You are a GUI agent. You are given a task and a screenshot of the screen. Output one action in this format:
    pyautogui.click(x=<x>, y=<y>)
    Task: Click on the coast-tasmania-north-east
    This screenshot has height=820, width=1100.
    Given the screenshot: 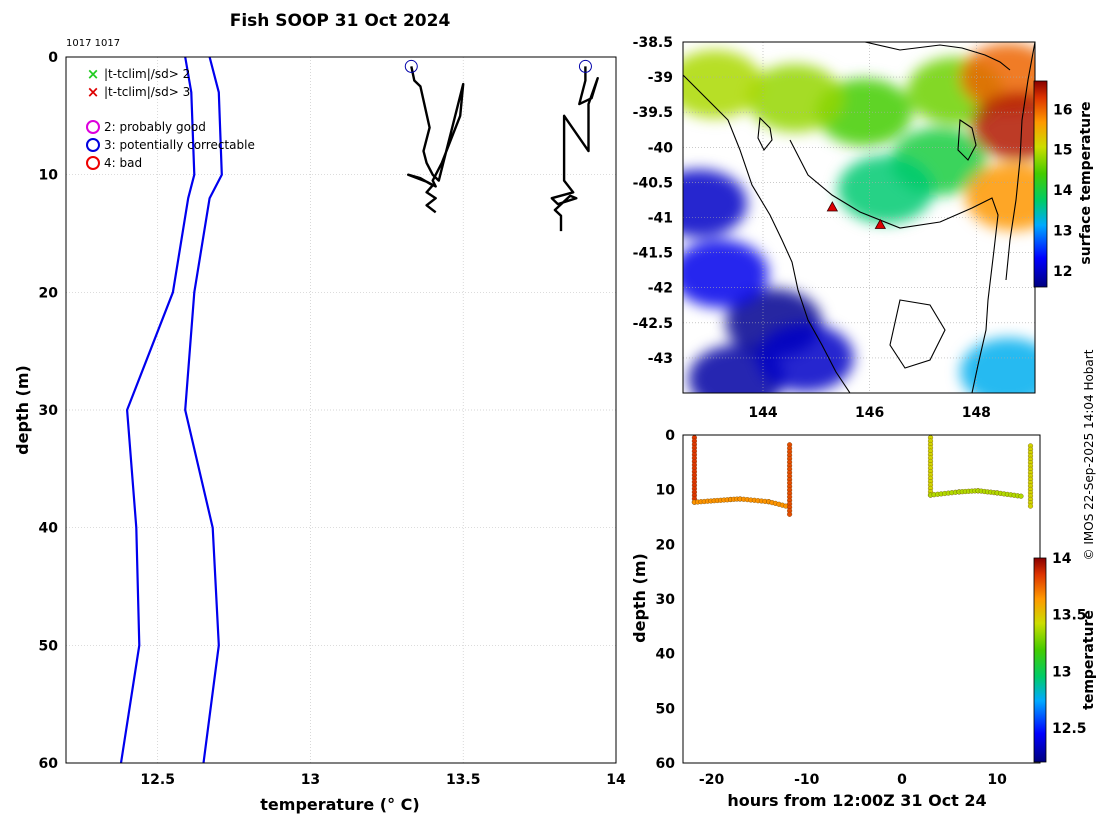 What is the action you would take?
    pyautogui.click(x=894, y=266)
    